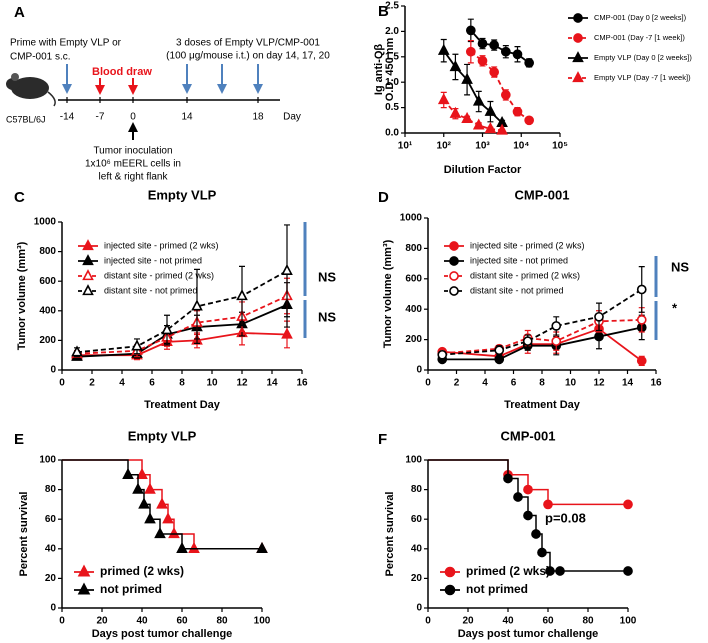 The image size is (708, 643). Describe the element at coordinates (675, 307) in the screenshot. I see `annotation: *` at that location.